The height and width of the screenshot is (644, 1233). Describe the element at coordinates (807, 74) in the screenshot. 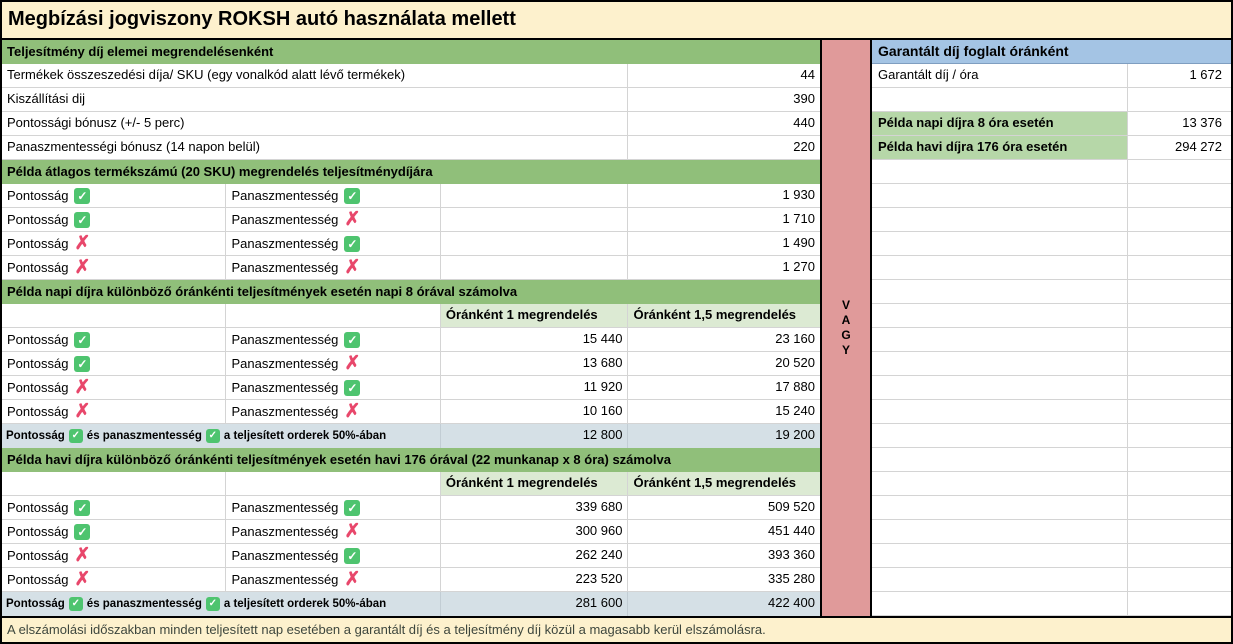

I see `fee-value: 44` at that location.